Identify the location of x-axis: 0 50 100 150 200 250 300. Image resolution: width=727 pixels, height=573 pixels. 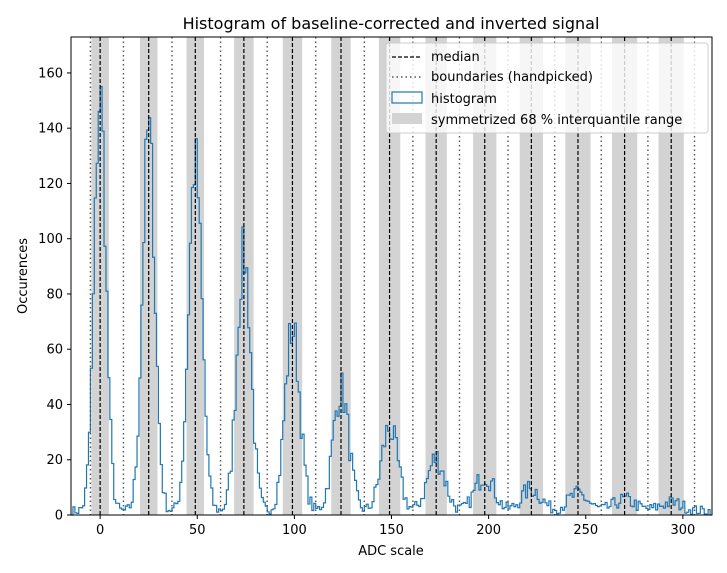
(395, 526).